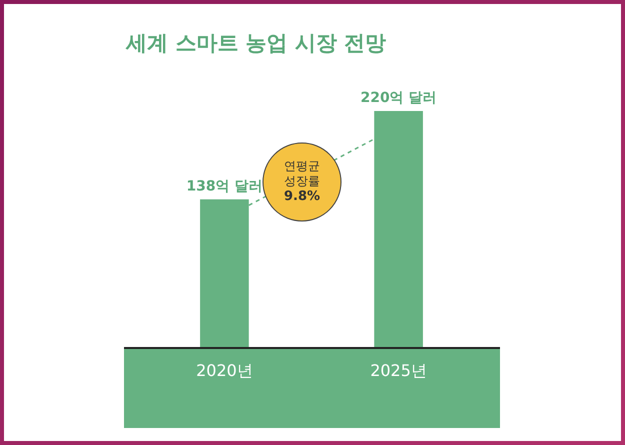 This screenshot has width=625, height=445. What do you see at coordinates (224, 370) in the screenshot?
I see `x-tick-label: 2020년` at bounding box center [224, 370].